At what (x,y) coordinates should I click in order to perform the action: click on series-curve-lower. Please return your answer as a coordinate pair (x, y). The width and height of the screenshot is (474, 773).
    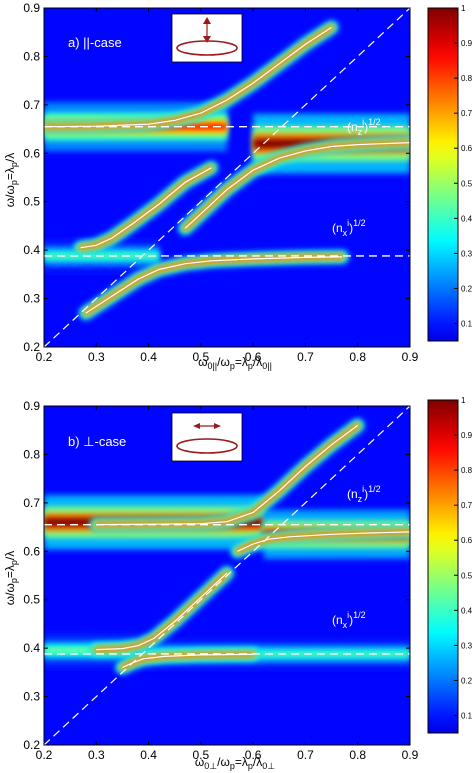
    Looking at the image, I should click on (214, 285).